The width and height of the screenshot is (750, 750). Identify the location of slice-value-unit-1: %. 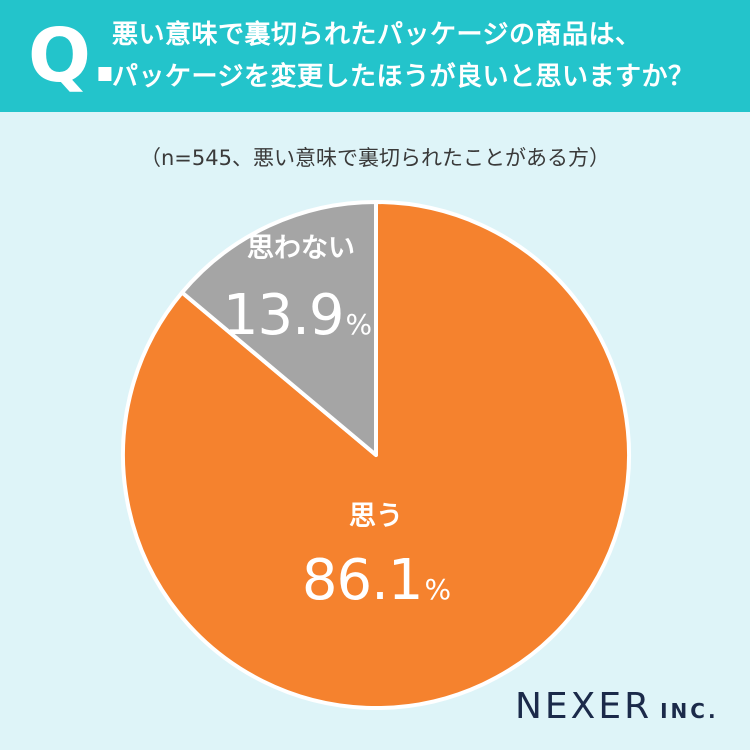
(359, 324).